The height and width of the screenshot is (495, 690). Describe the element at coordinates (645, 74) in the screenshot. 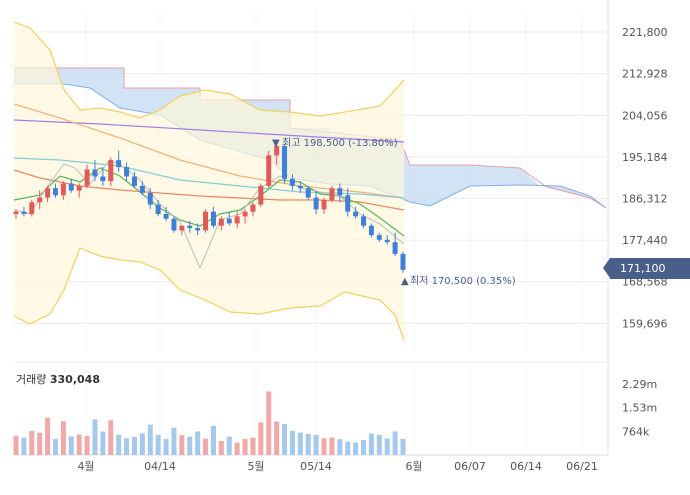

I see `price-tick-label: 212,928` at that location.